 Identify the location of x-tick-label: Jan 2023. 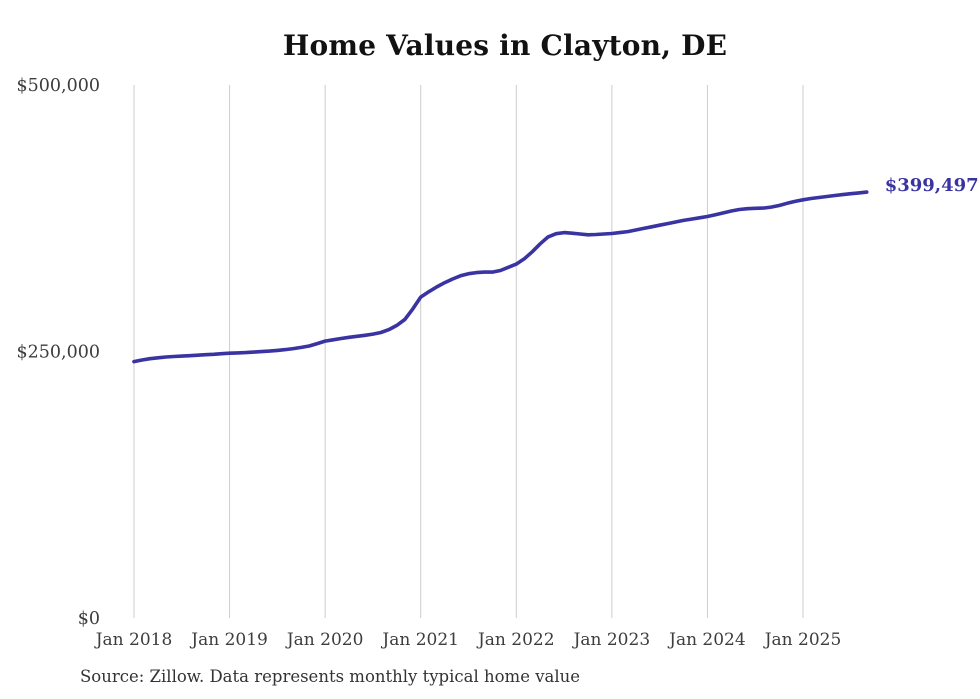
(611, 640).